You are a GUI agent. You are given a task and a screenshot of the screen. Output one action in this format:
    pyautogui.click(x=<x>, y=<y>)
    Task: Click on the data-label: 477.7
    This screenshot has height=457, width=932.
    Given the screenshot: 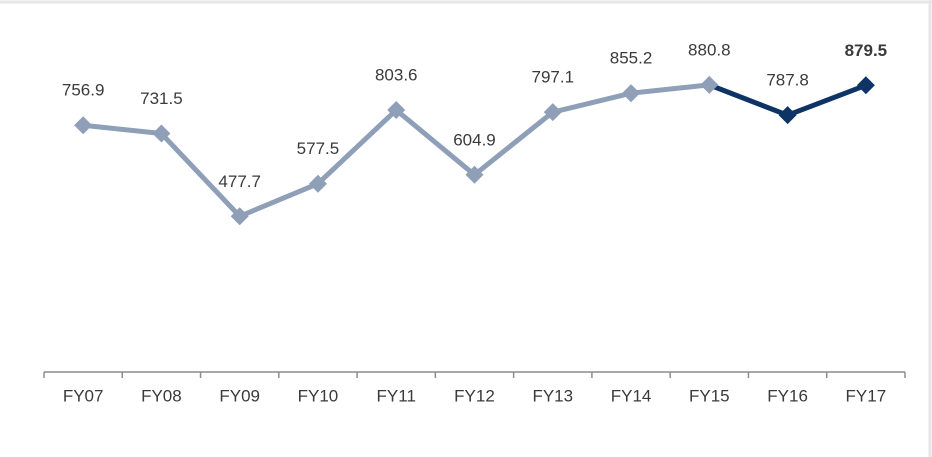 What is the action you would take?
    pyautogui.click(x=239, y=181)
    